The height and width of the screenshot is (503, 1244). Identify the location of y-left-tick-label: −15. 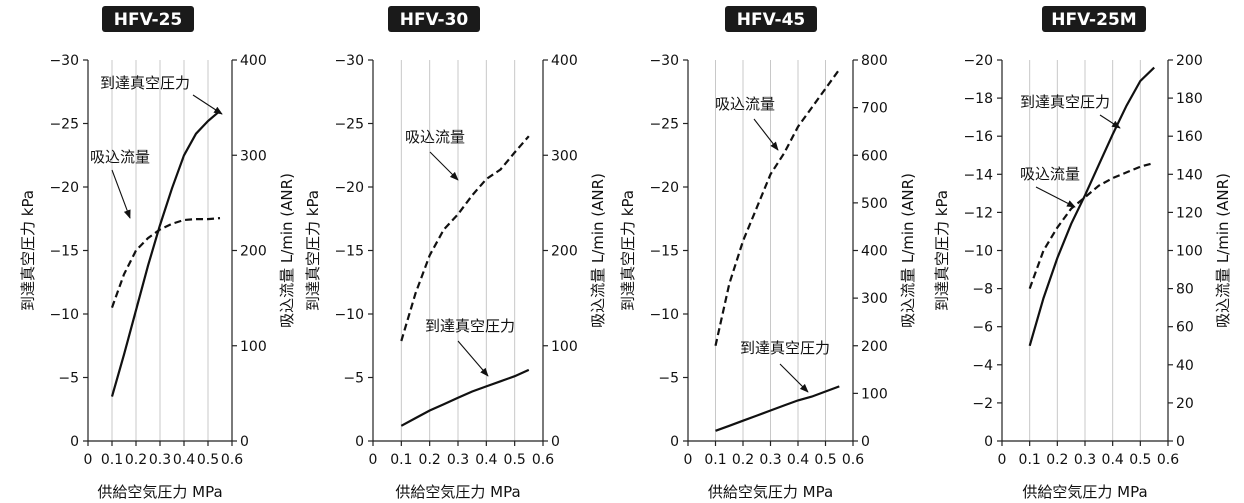
(664, 252).